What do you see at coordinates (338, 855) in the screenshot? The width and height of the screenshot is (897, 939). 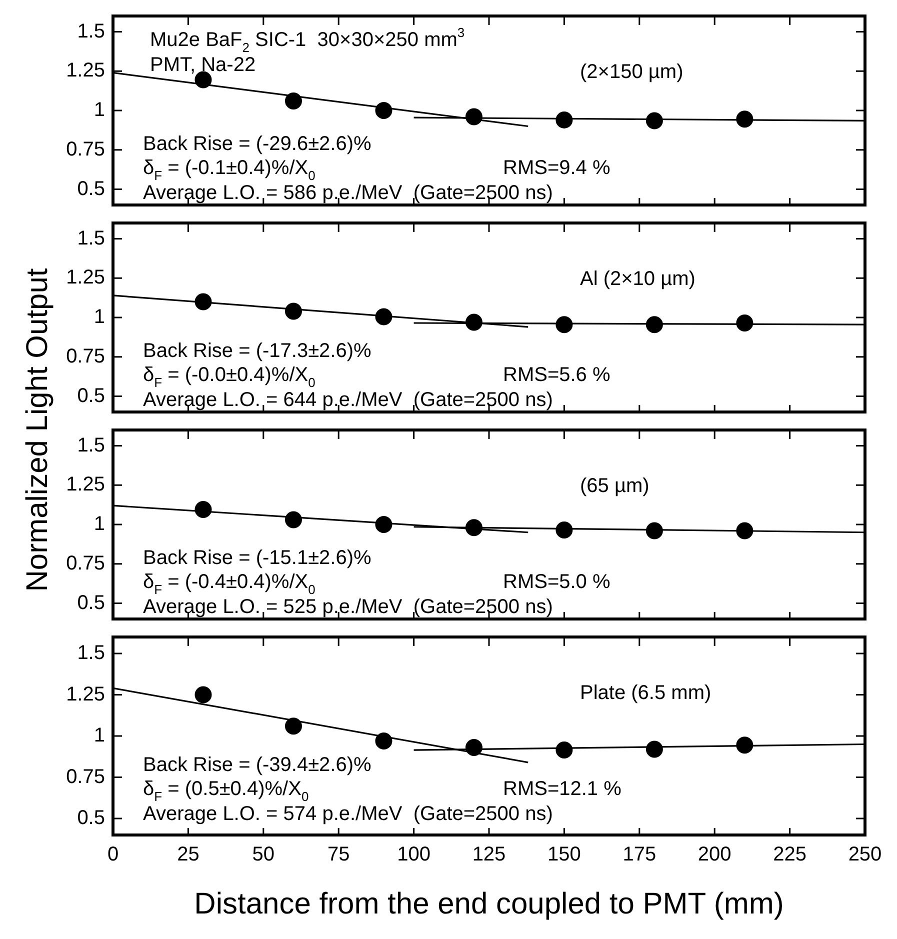 I see `x-tick-label: 75` at bounding box center [338, 855].